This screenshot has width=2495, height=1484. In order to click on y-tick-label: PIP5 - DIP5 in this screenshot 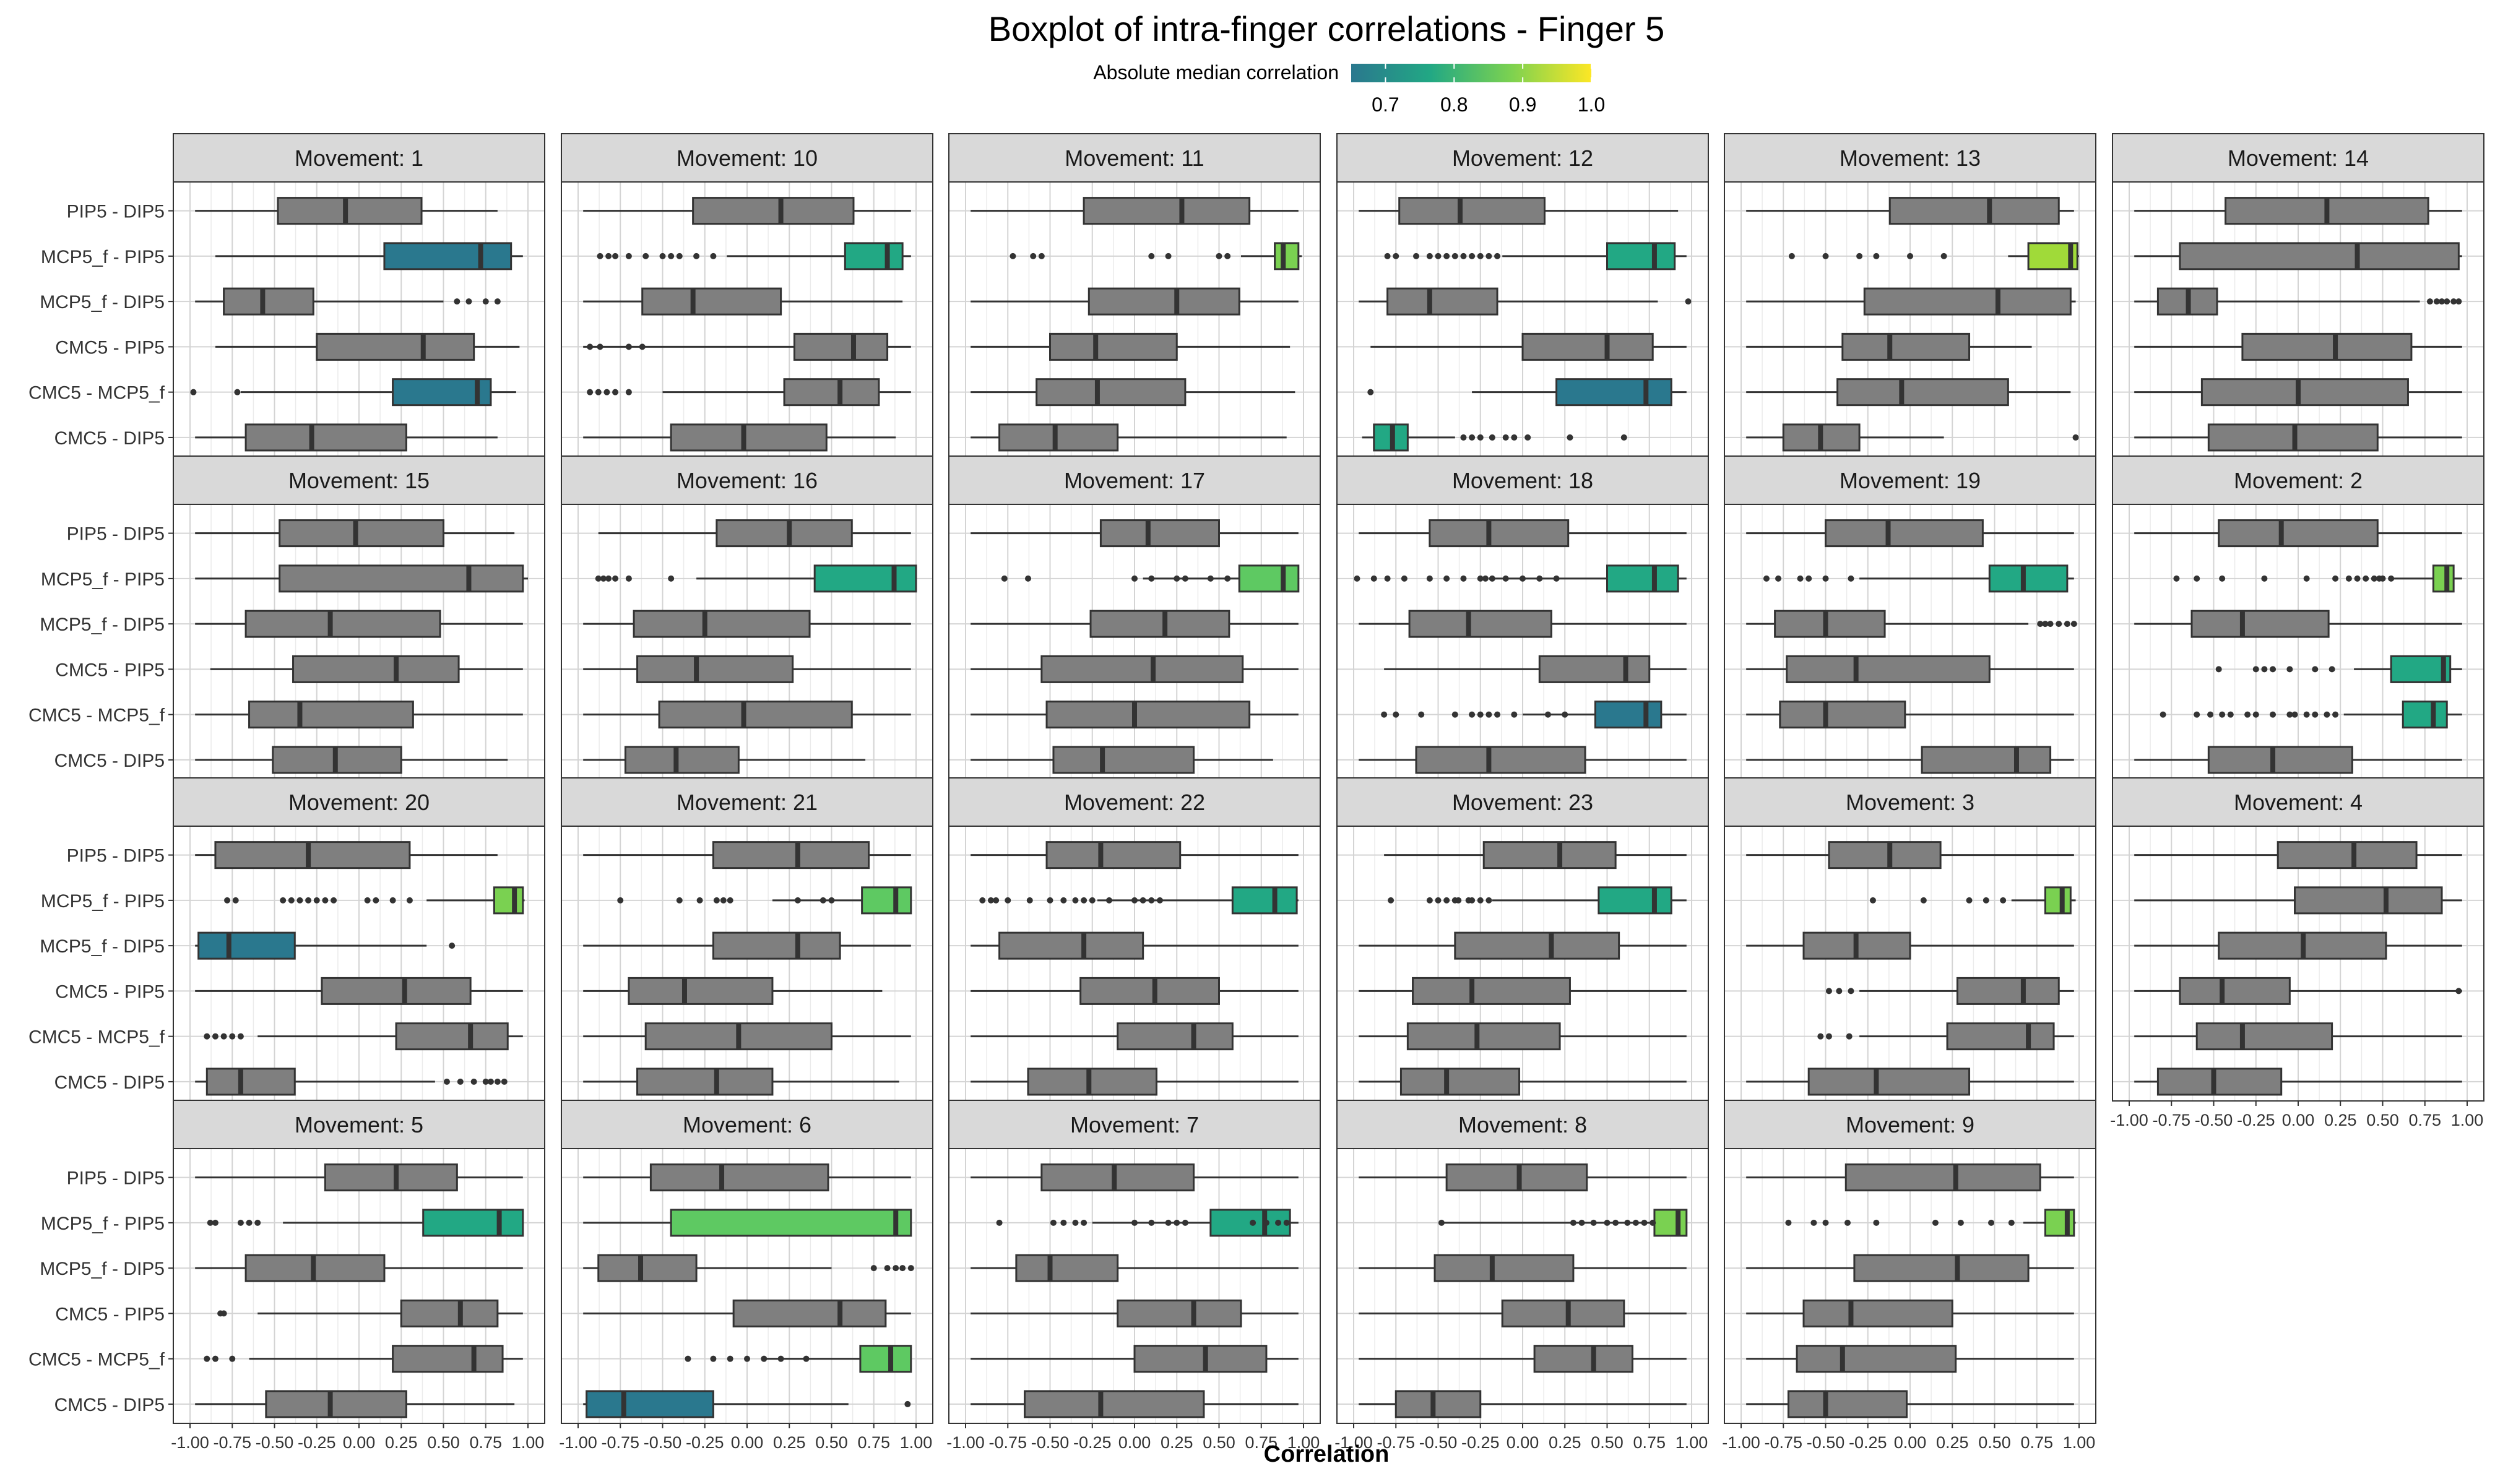, I will do `click(116, 1178)`.